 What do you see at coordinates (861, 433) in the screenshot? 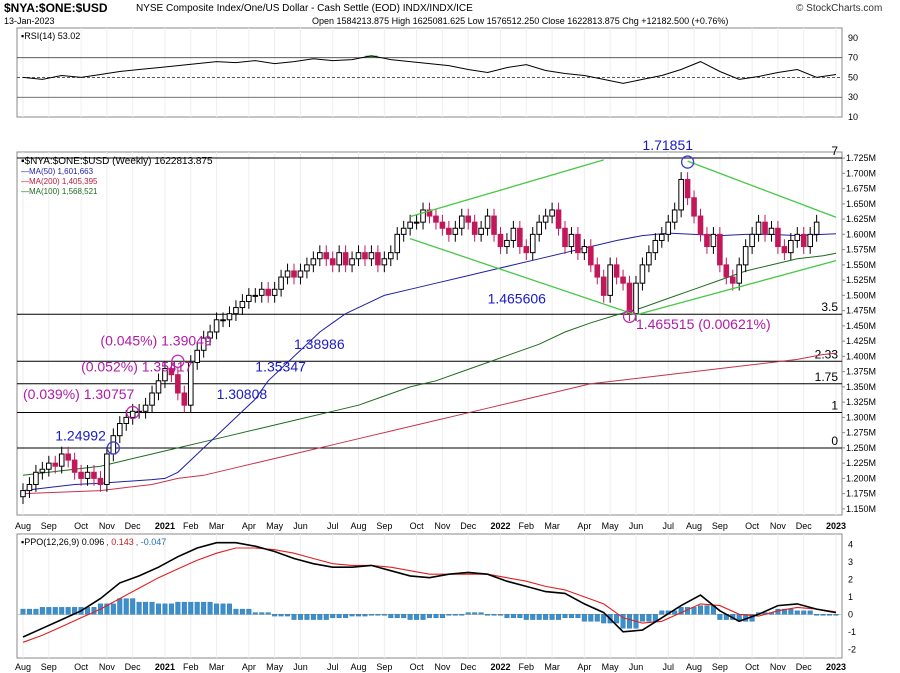
I see `price-tick-label: 1.275M` at bounding box center [861, 433].